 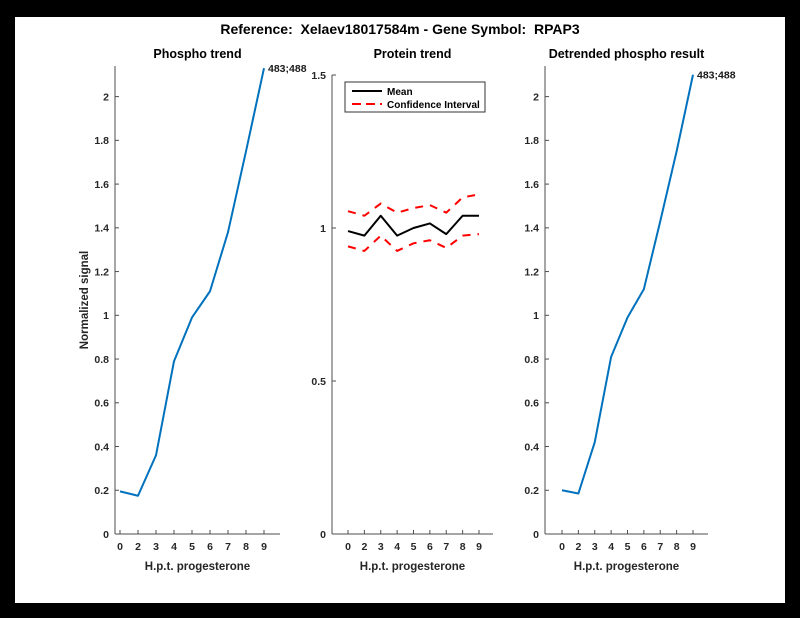 What do you see at coordinates (400, 92) in the screenshot?
I see `legend-label: Mean` at bounding box center [400, 92].